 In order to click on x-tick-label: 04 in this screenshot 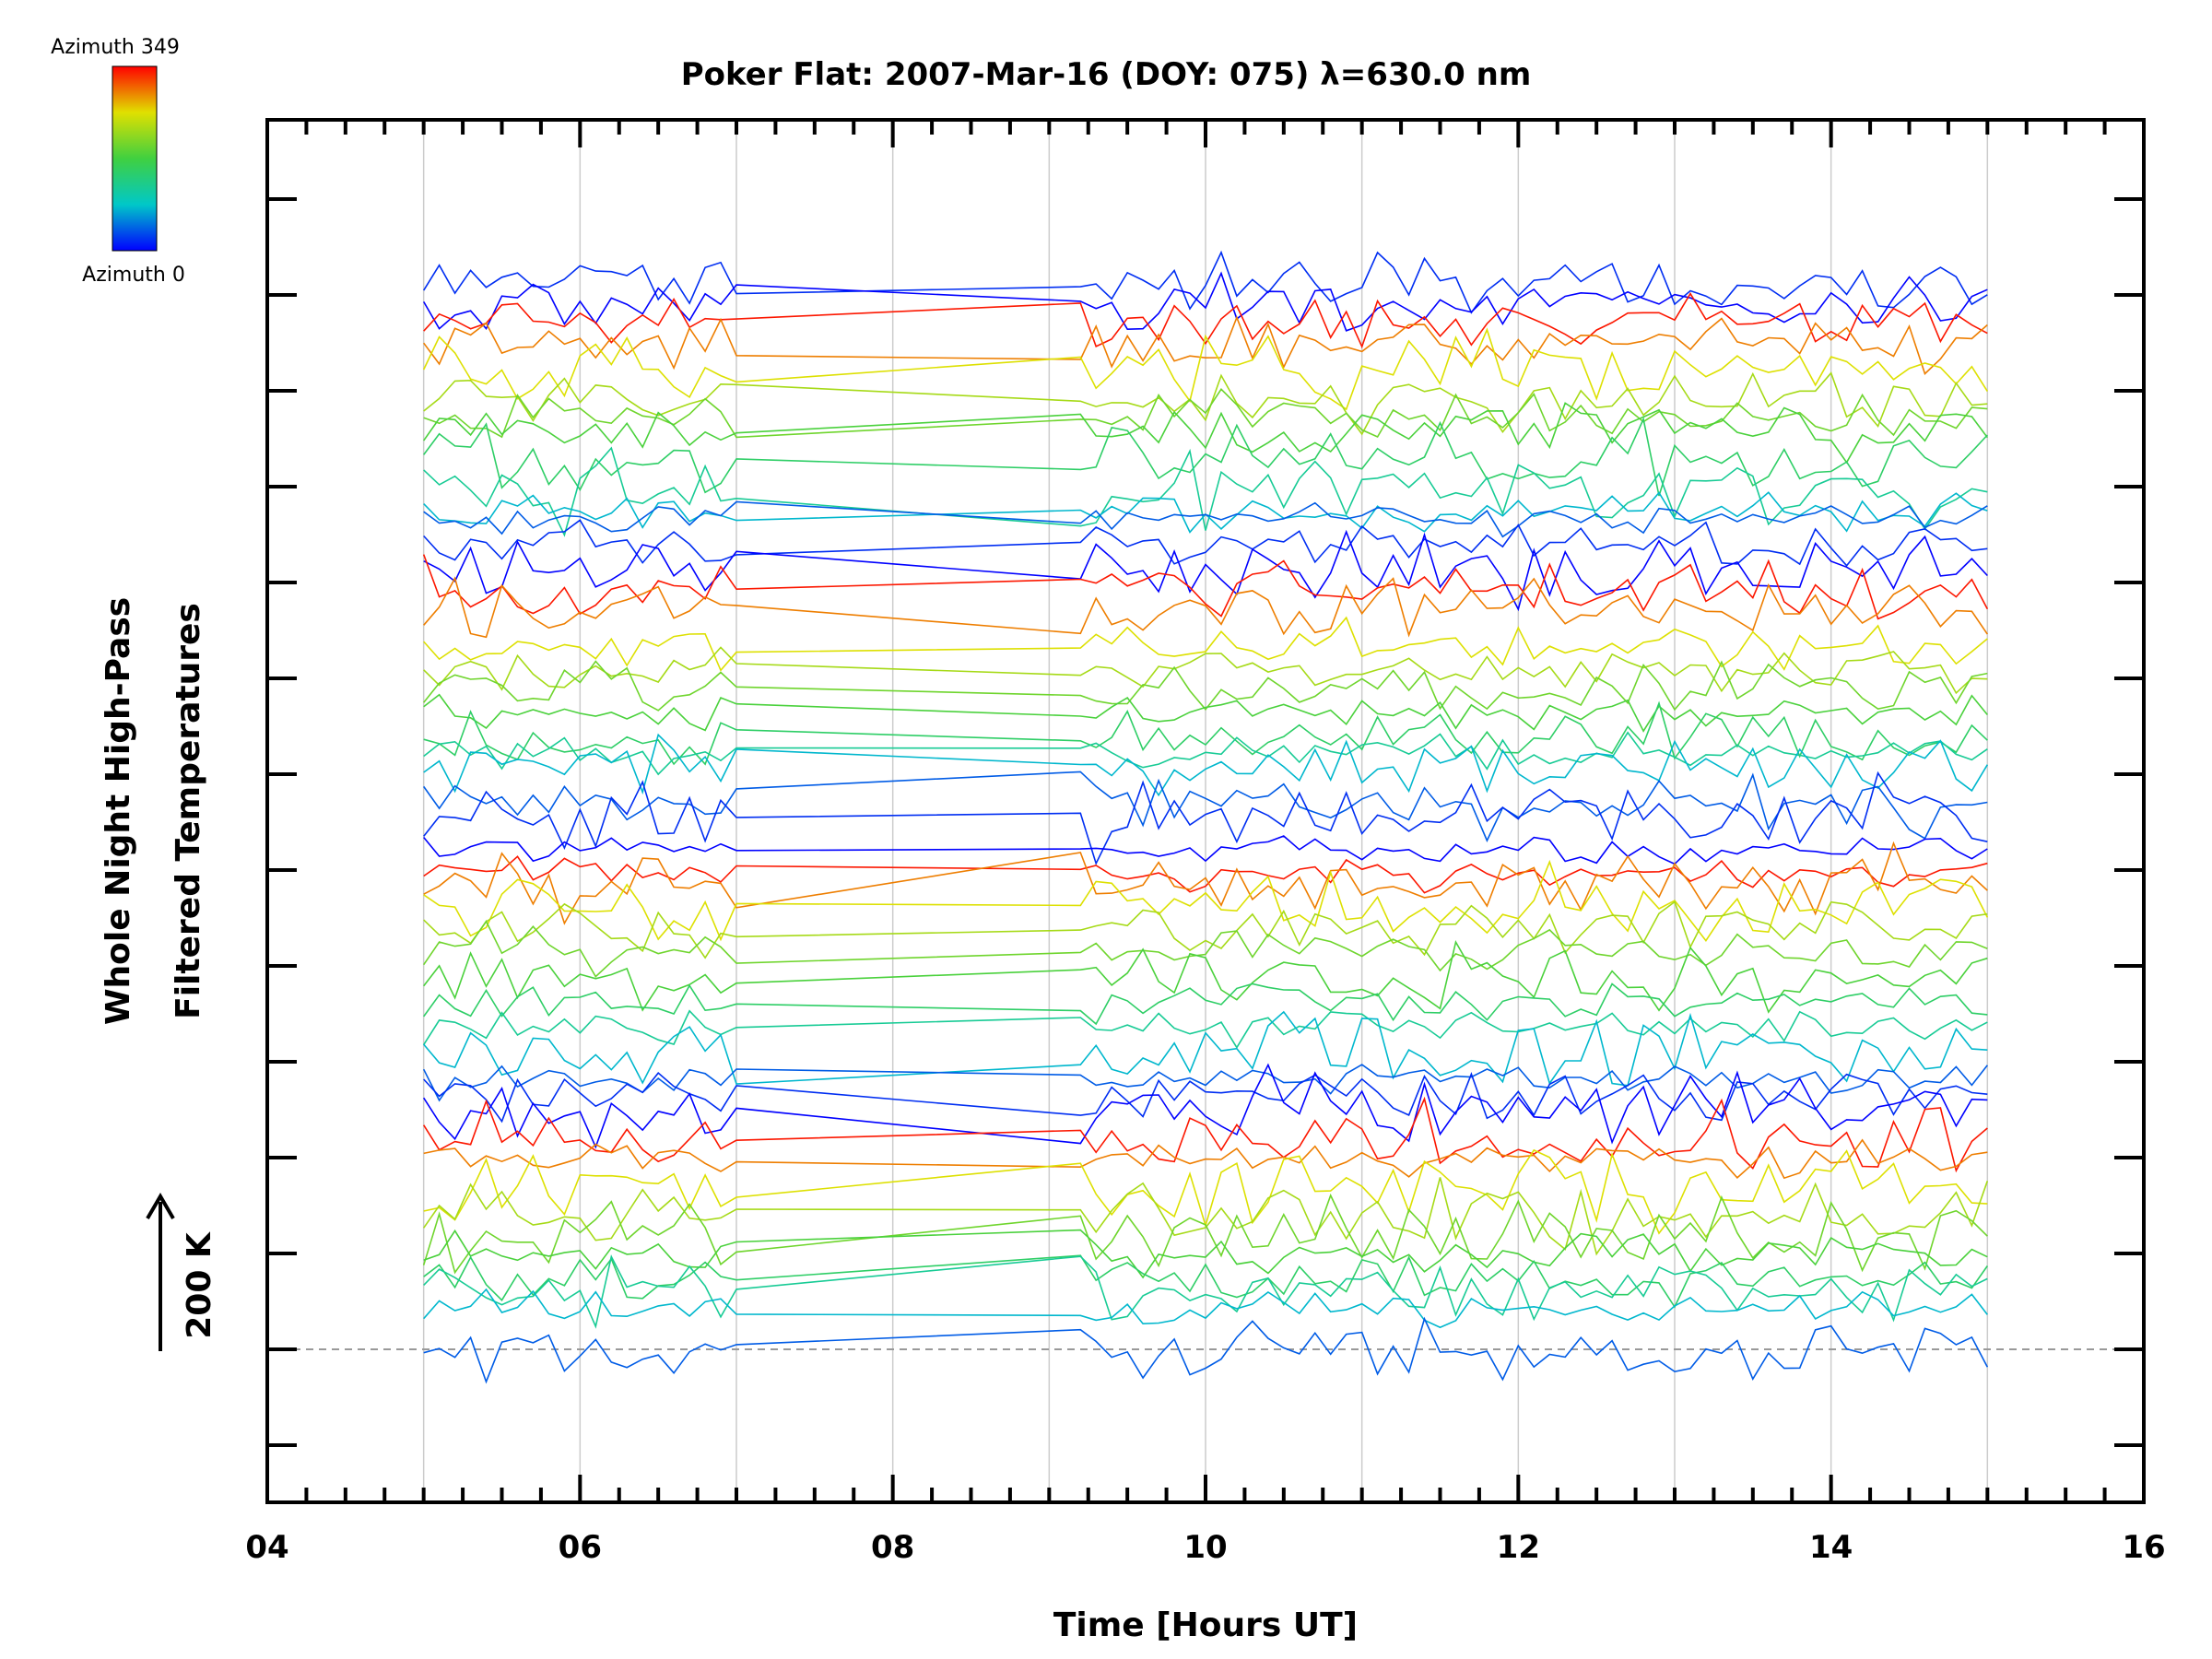, I will do `click(266, 1547)`.